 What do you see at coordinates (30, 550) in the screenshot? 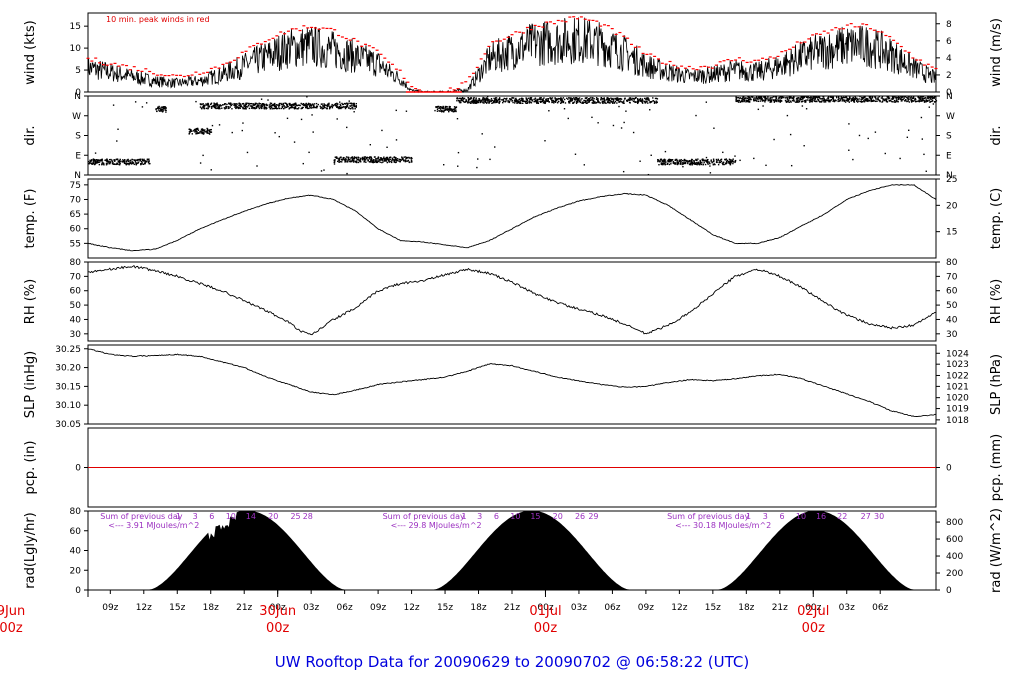
I see `rad-ylabel-left: rad(Lgly/hr)` at bounding box center [30, 550].